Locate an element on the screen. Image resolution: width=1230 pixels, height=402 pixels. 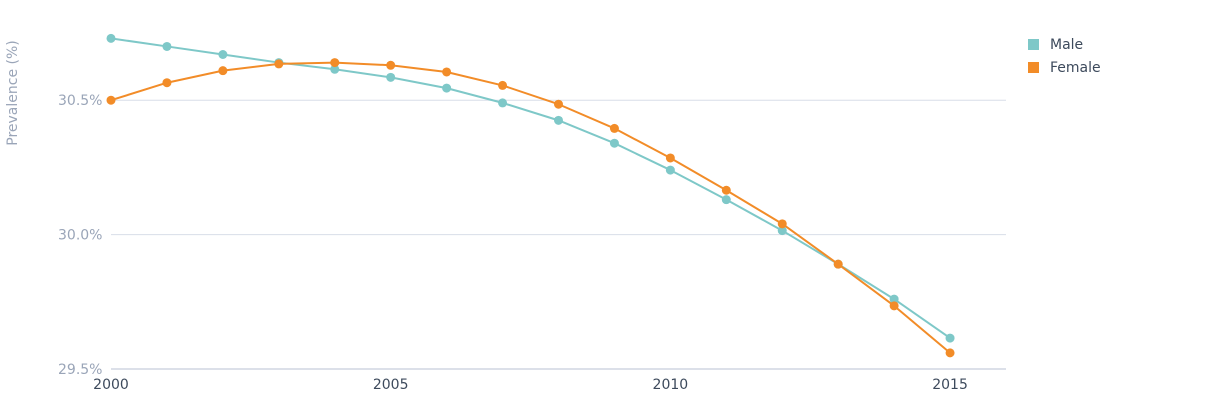
y-tick-label: 29.5% is located at coordinates (80, 370).